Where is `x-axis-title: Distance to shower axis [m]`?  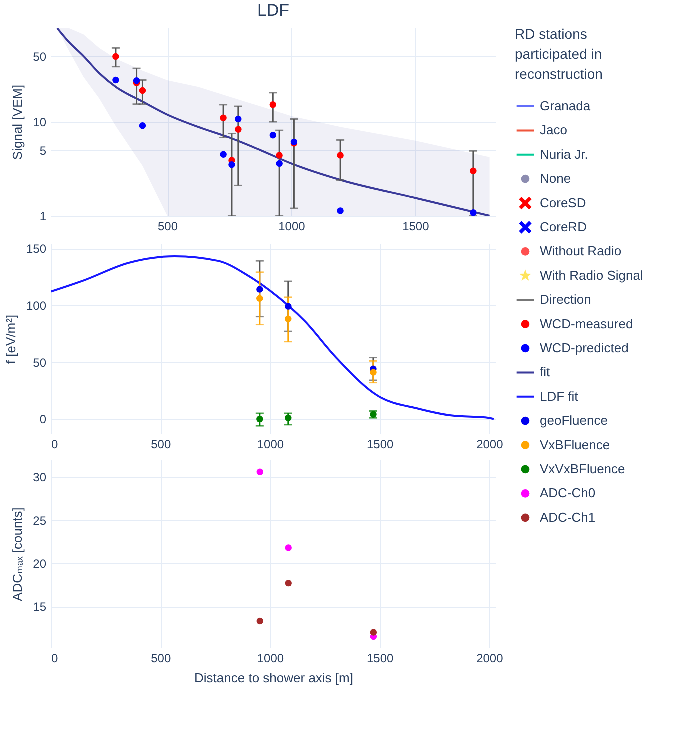 x-axis-title: Distance to shower axis [m] is located at coordinates (274, 678).